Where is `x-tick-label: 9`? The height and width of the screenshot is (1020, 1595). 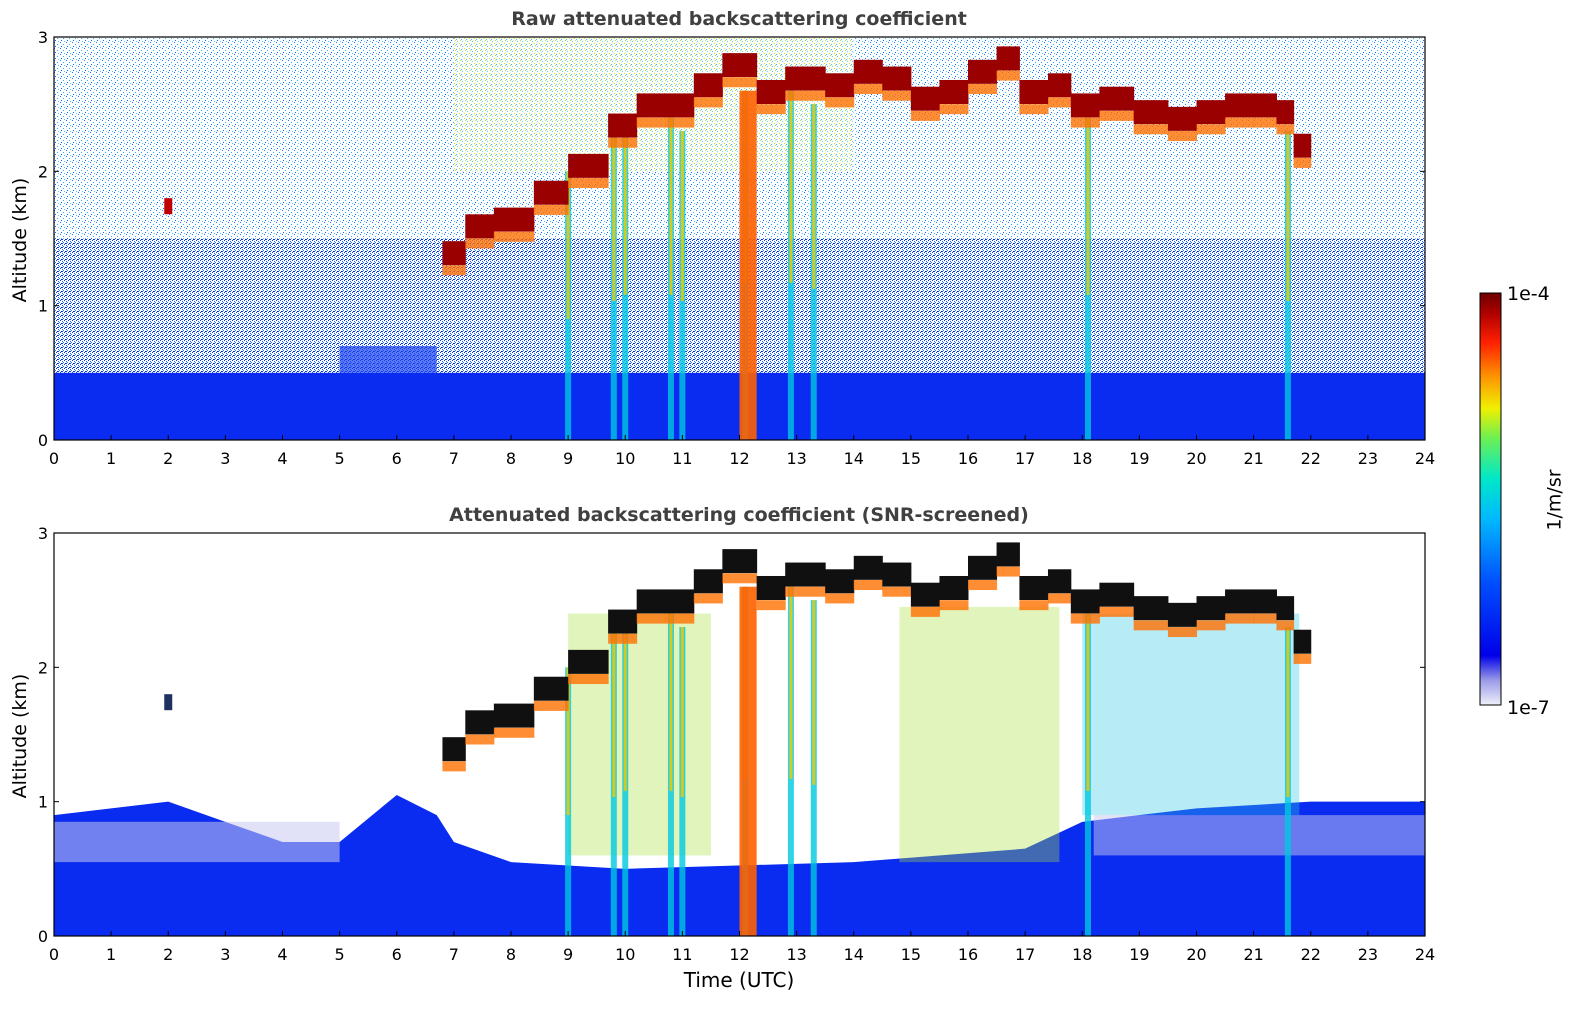
x-tick-label: 9 is located at coordinates (568, 954).